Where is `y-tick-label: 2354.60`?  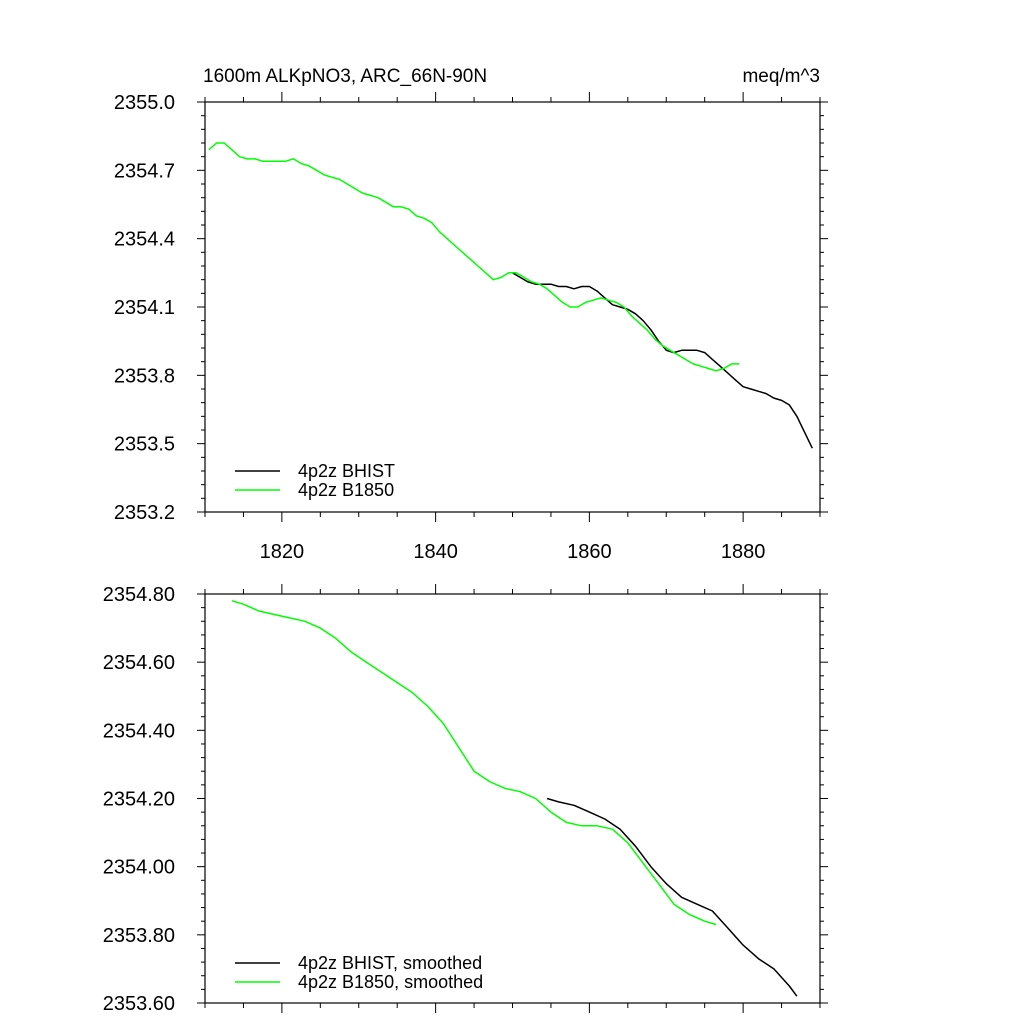
y-tick-label: 2354.60 is located at coordinates (139, 663).